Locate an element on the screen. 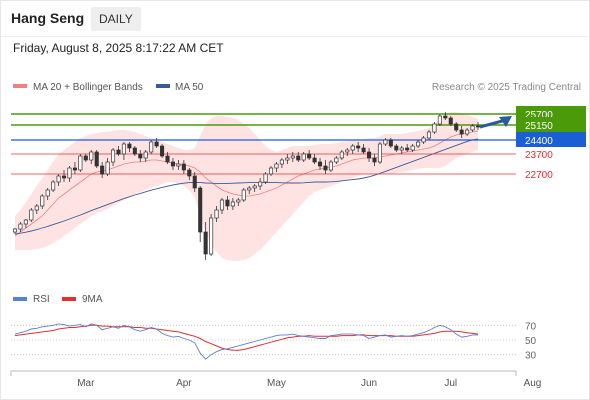 The width and height of the screenshot is (590, 400). x-tick-label: Jul is located at coordinates (450, 383).